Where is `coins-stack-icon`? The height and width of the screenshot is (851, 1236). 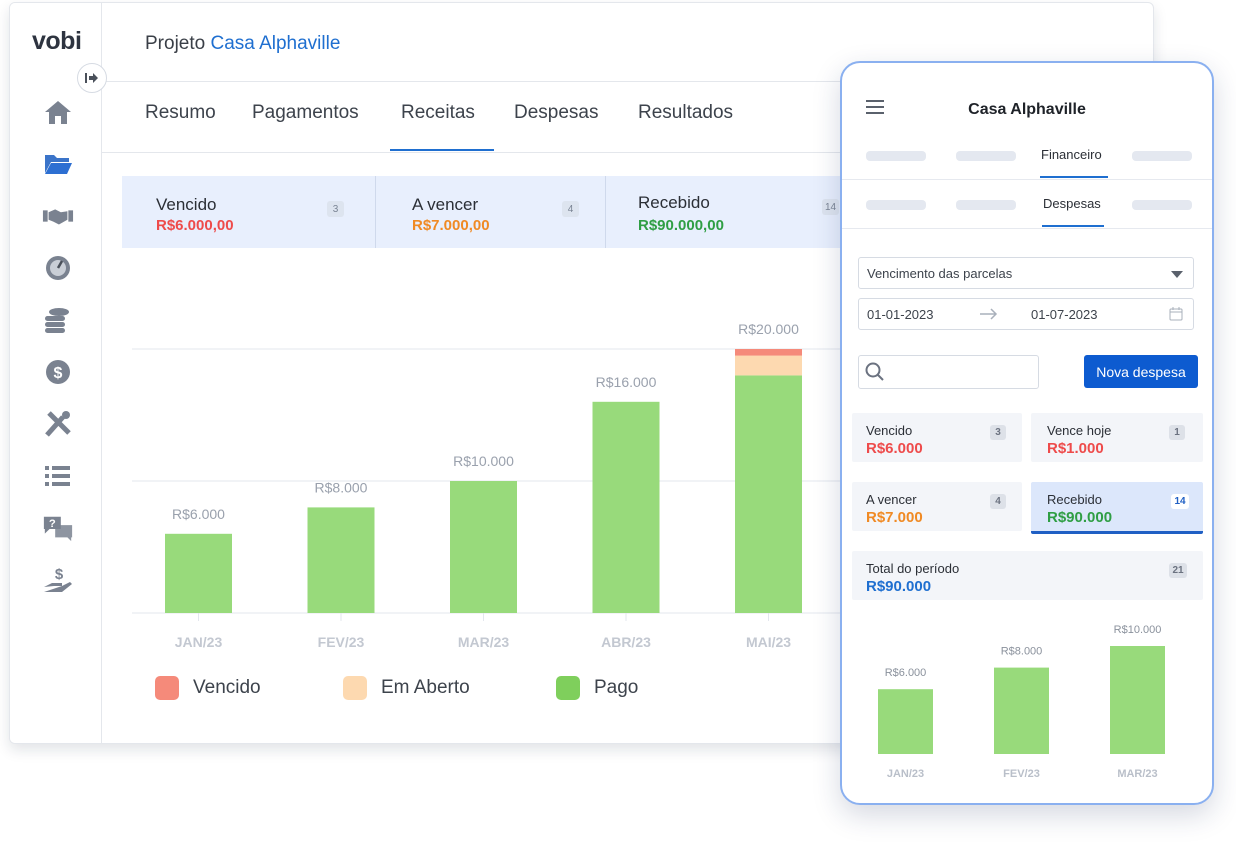 coins-stack-icon is located at coordinates (58, 320).